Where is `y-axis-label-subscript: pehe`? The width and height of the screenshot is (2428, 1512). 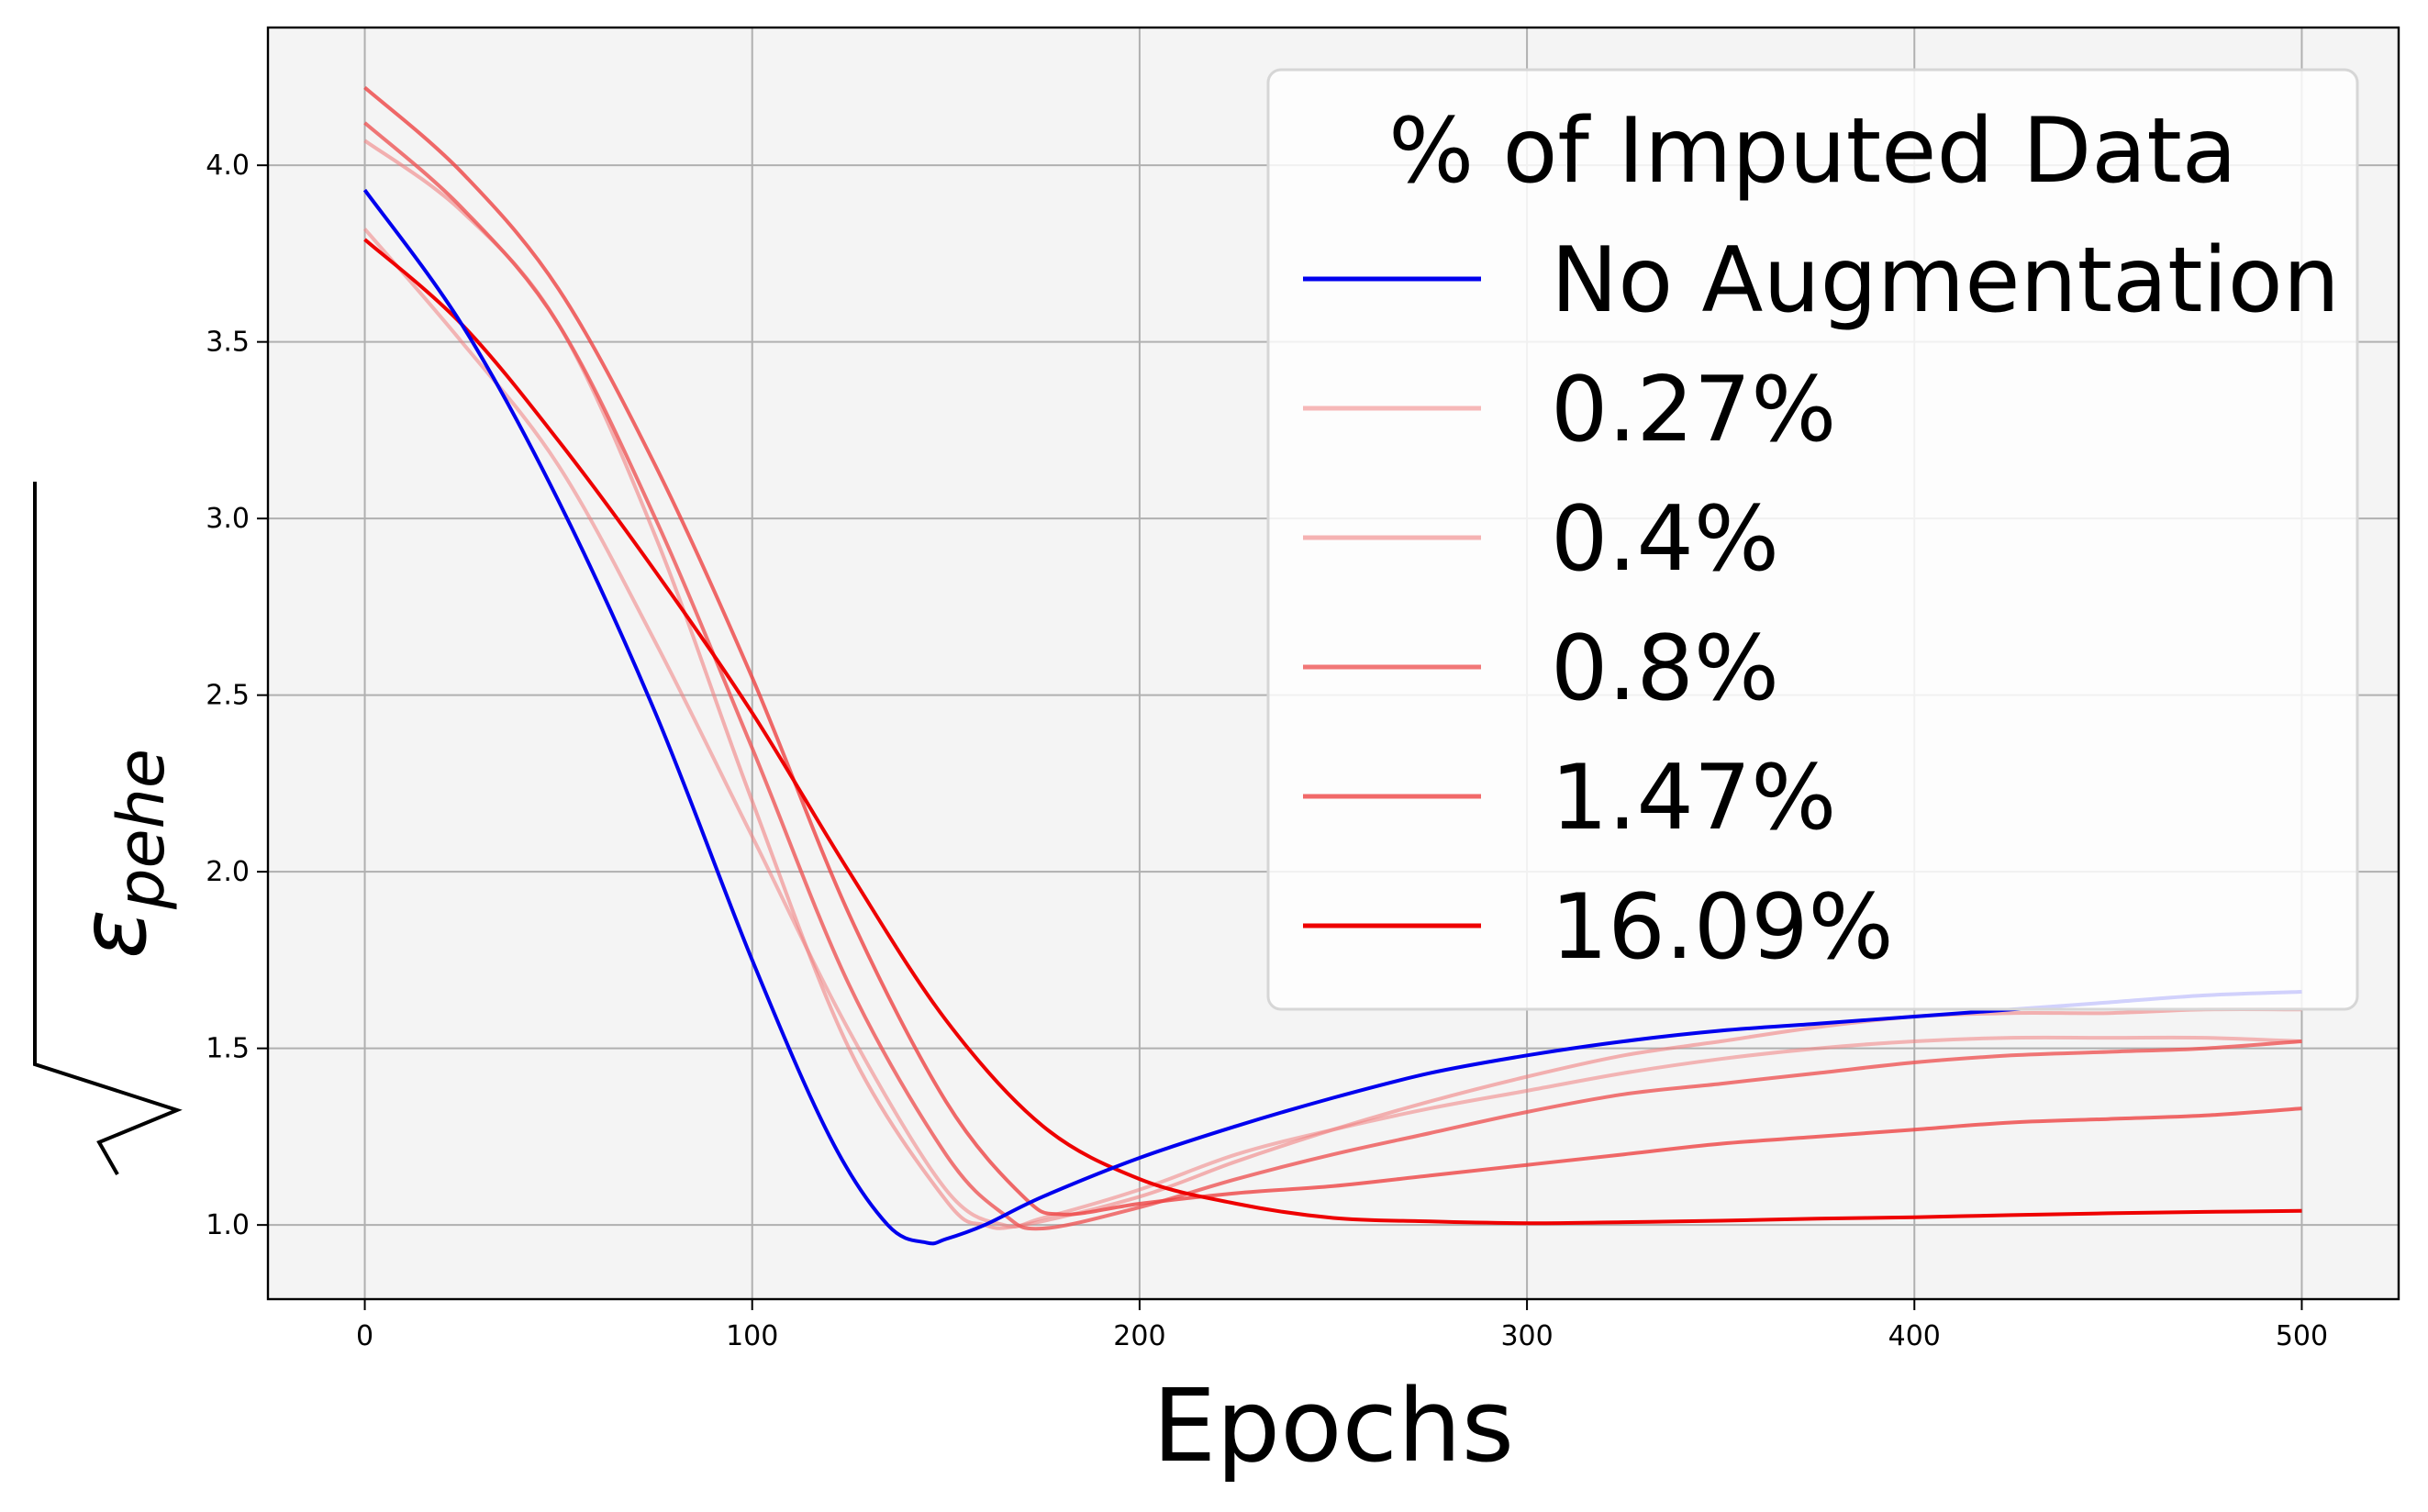 y-axis-label-subscript: pehe is located at coordinates (141, 830).